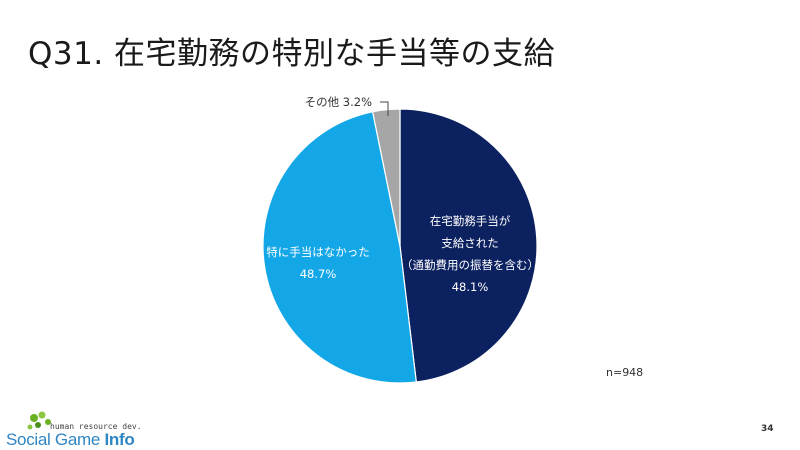  I want to click on slice-remote-allowance-label: 在宅勤務手当が支給された（通勤費用の振替を含む） 48.1%, so click(470, 254).